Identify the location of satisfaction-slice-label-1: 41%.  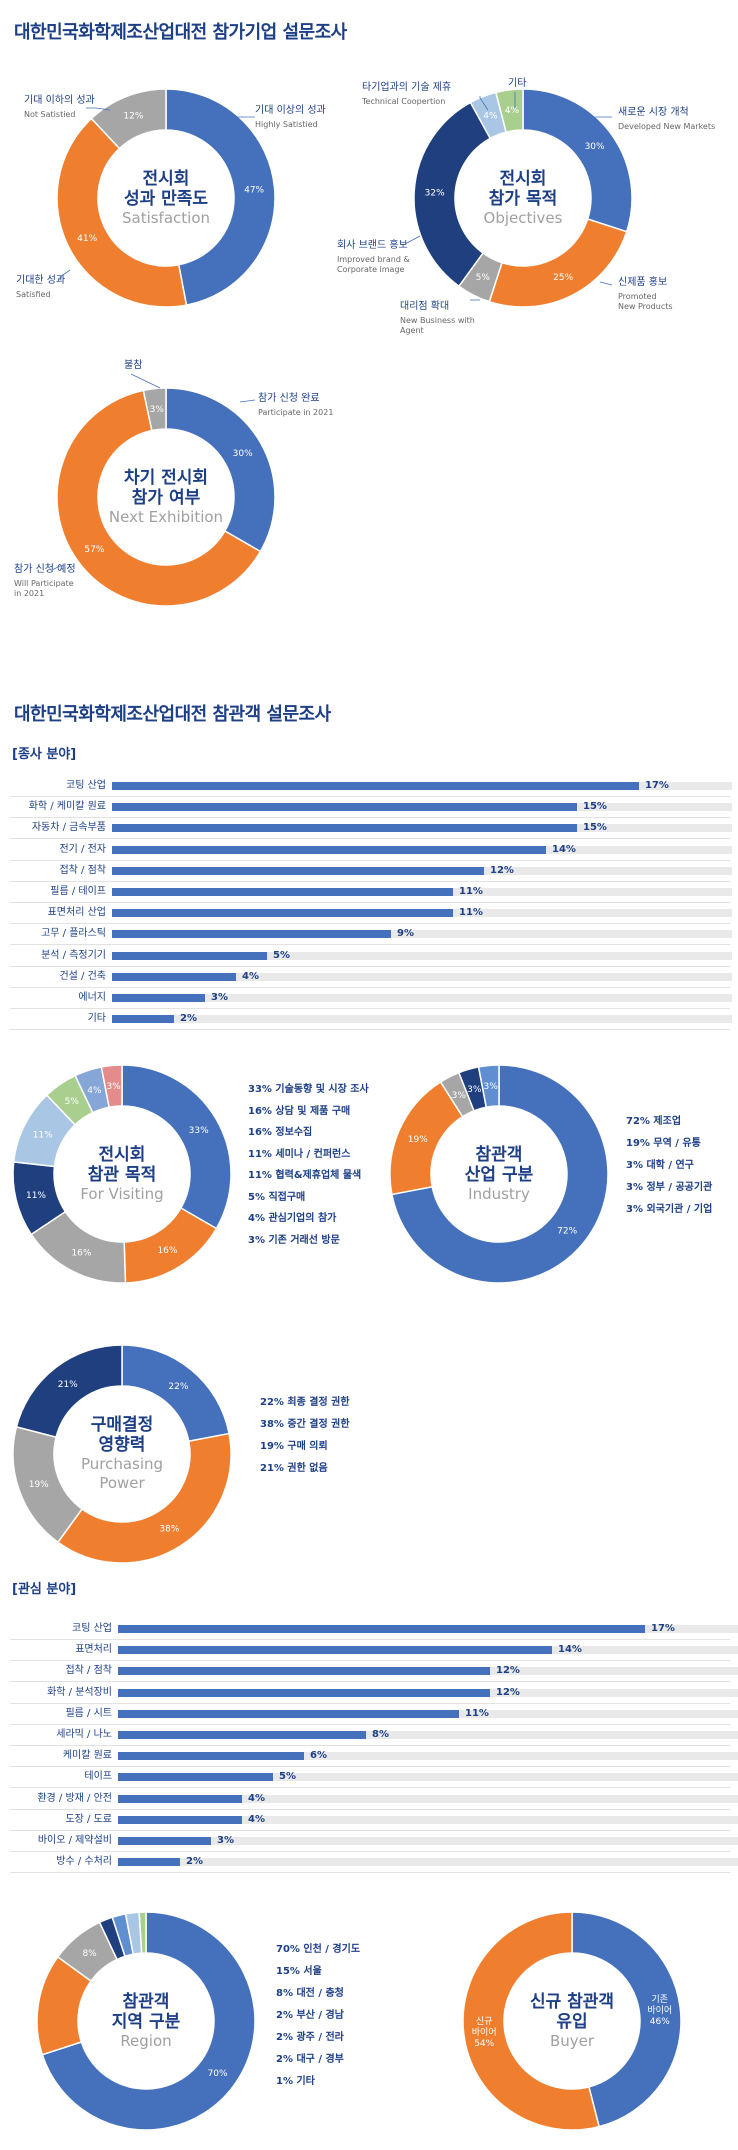
(87, 239).